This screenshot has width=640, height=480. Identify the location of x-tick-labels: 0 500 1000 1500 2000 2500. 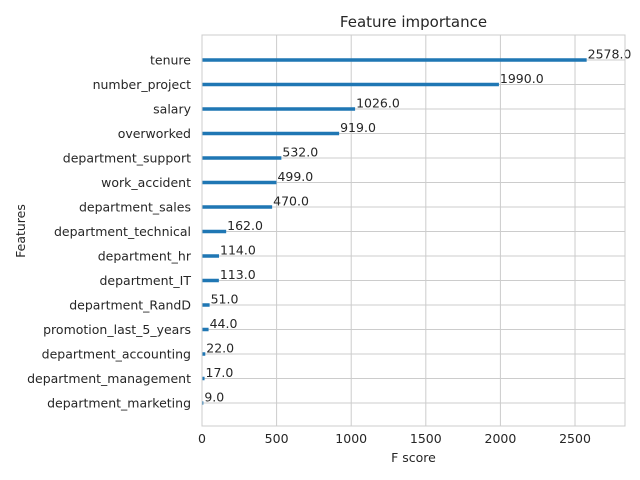
(394, 438).